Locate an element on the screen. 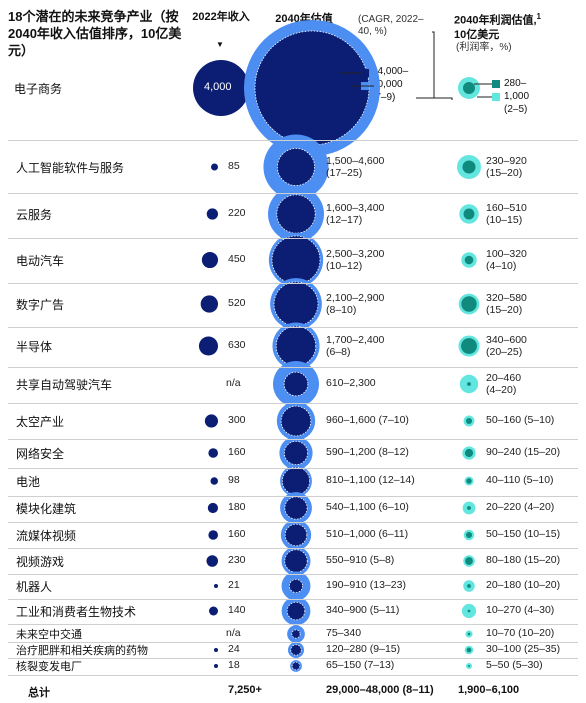 This screenshot has width=586, height=703. rev2040-value: 610–2,300 is located at coordinates (351, 383).